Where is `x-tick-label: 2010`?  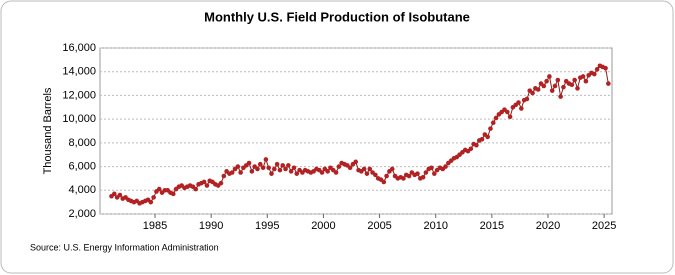
x-tick-label: 2010 is located at coordinates (435, 226).